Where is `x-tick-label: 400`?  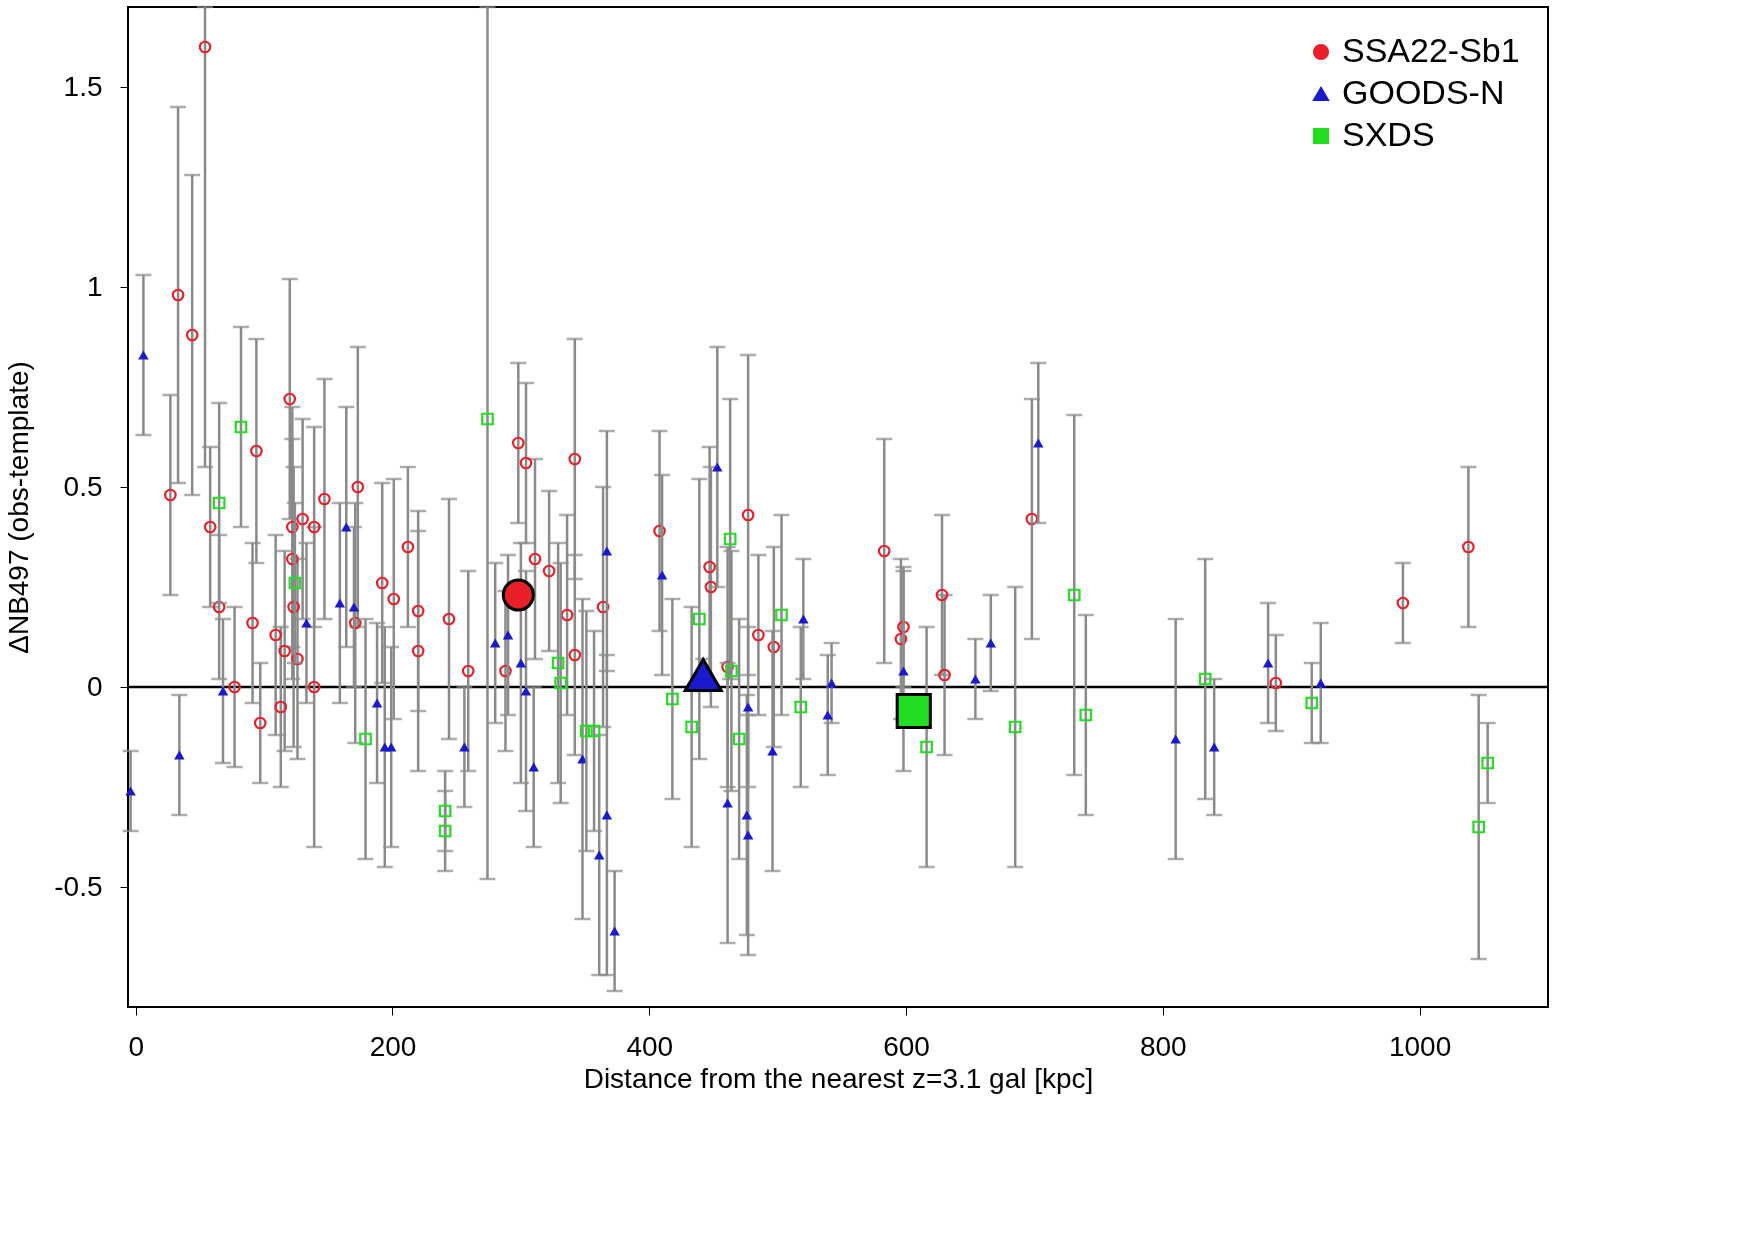 x-tick-label: 400 is located at coordinates (650, 1046).